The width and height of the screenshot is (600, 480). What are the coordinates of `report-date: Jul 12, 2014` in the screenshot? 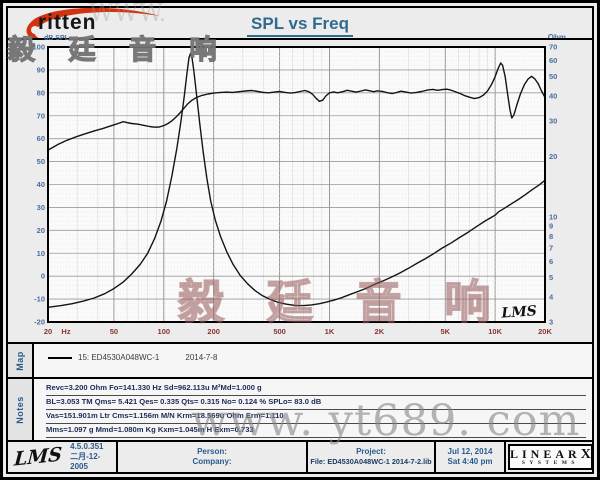 It's located at (470, 451).